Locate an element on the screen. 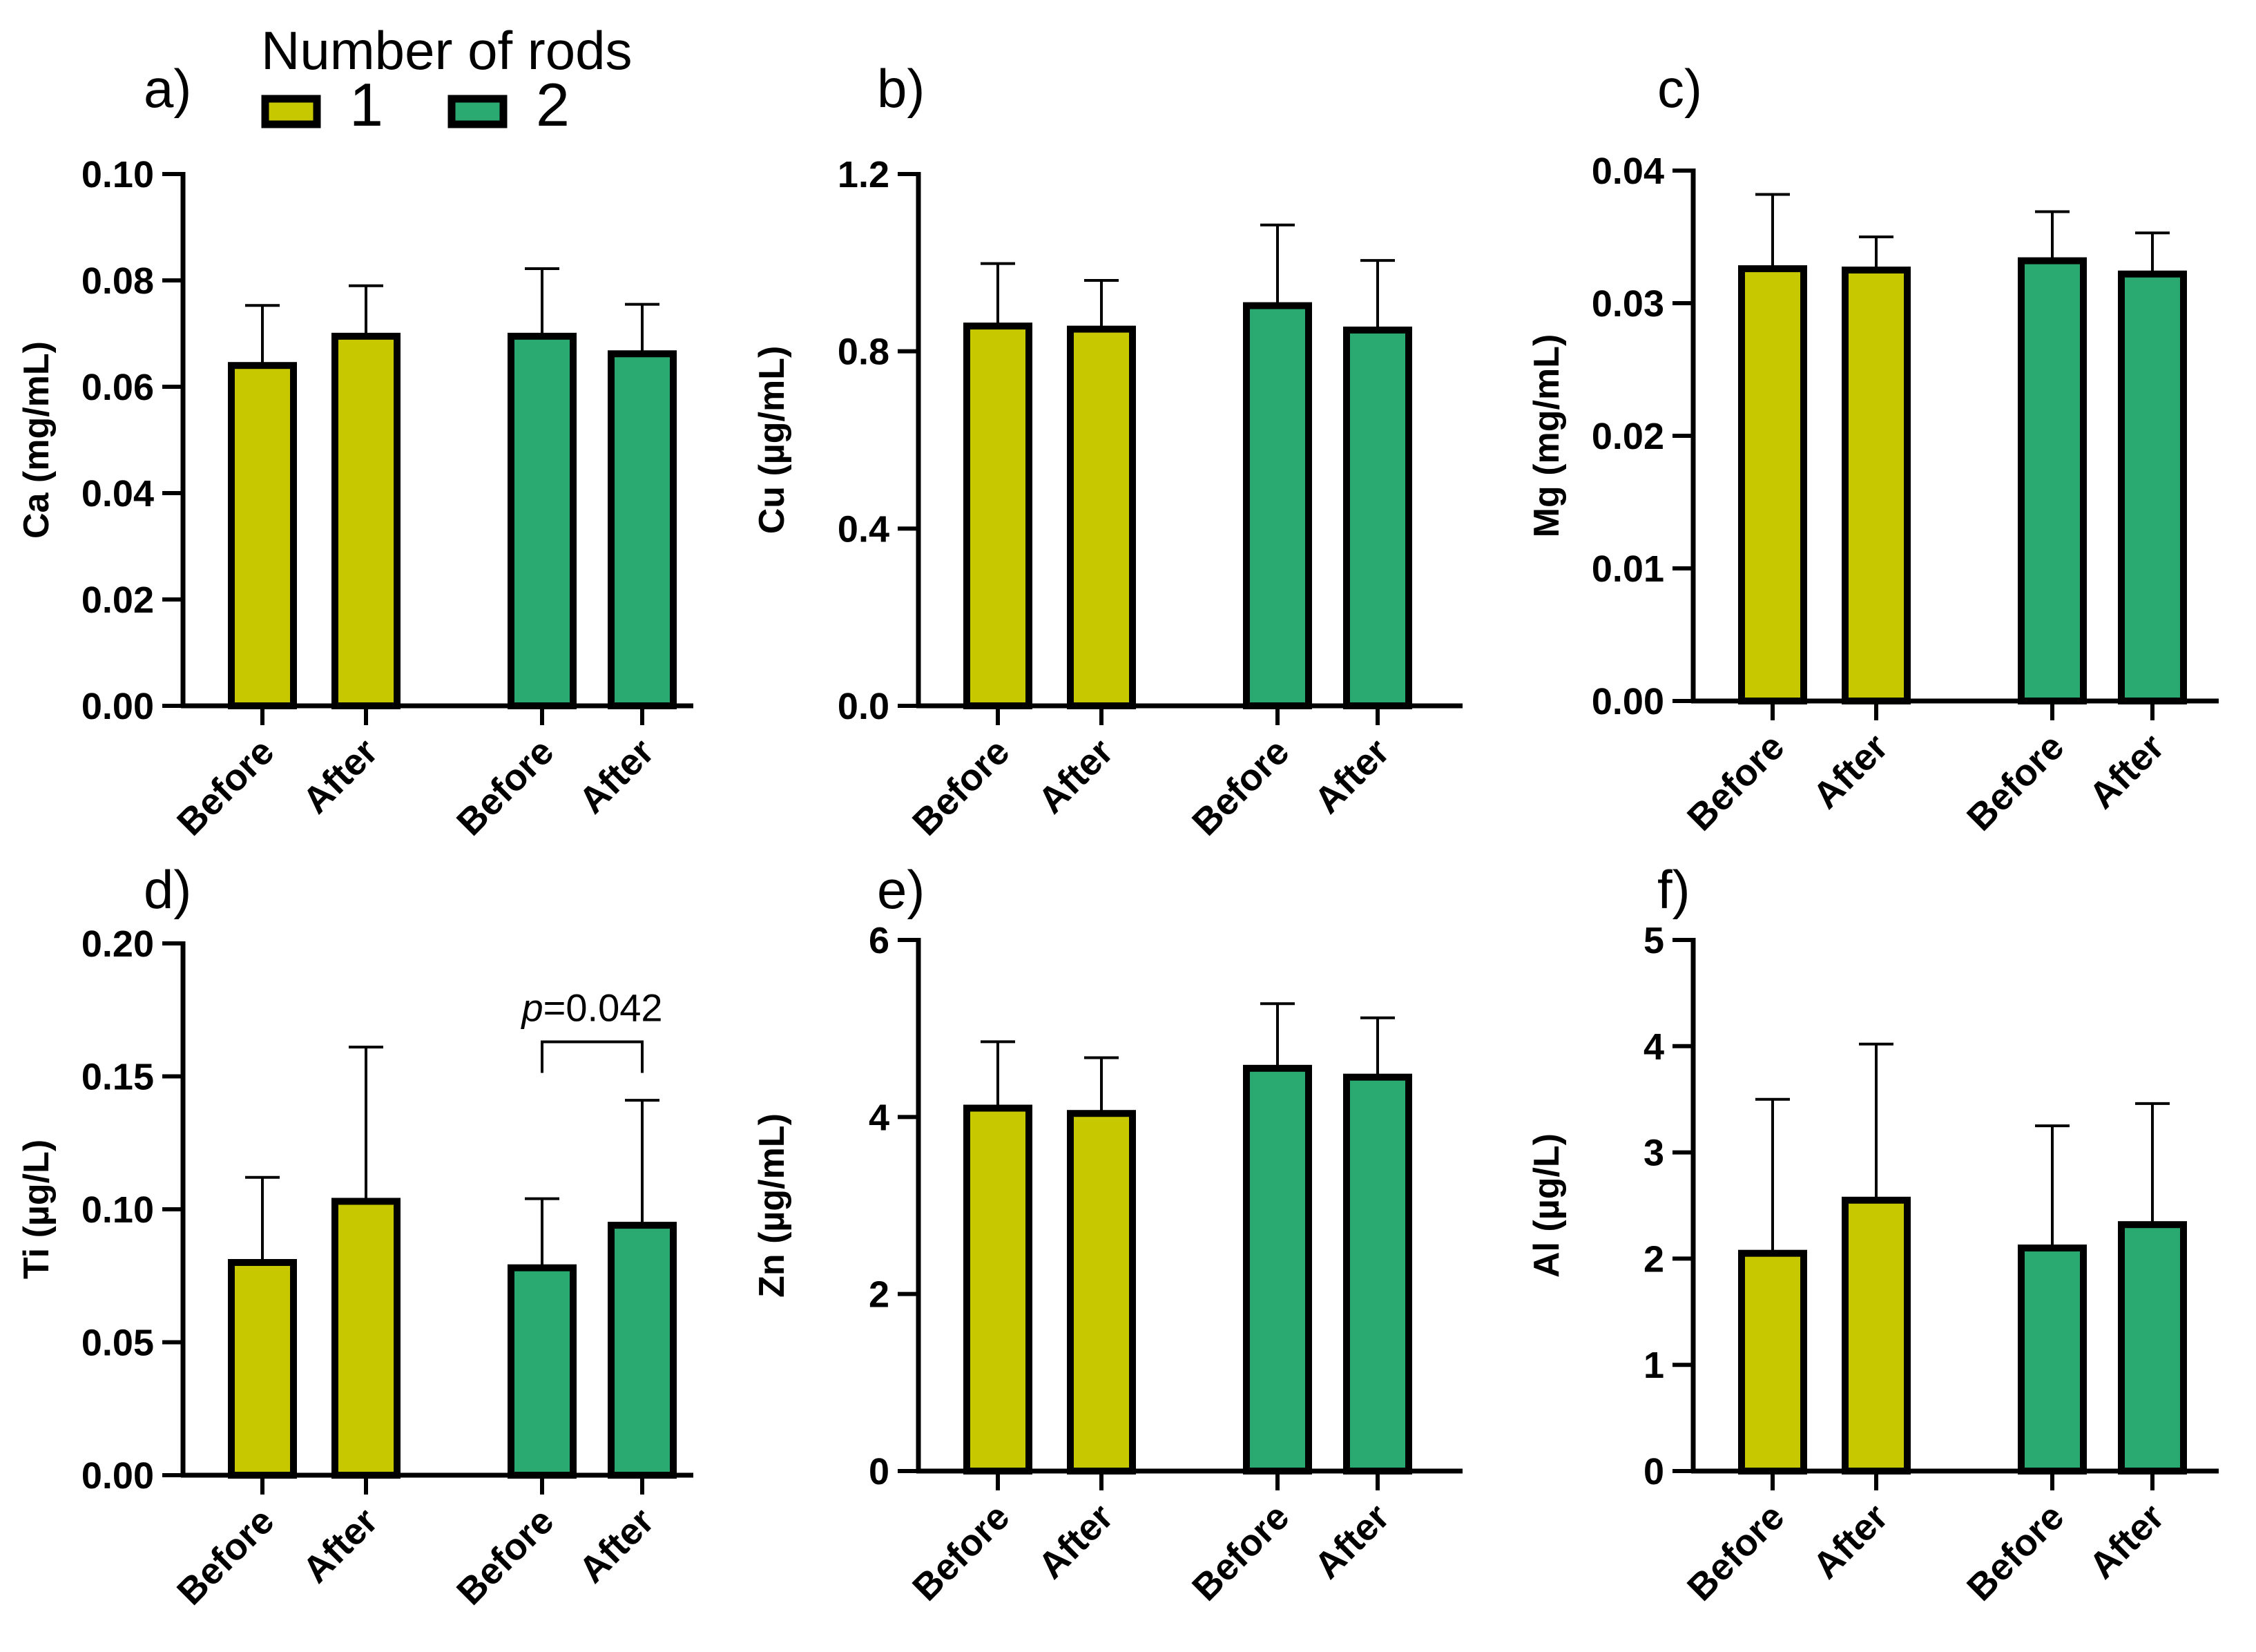  y-tick-label: 0.08 is located at coordinates (117, 281).